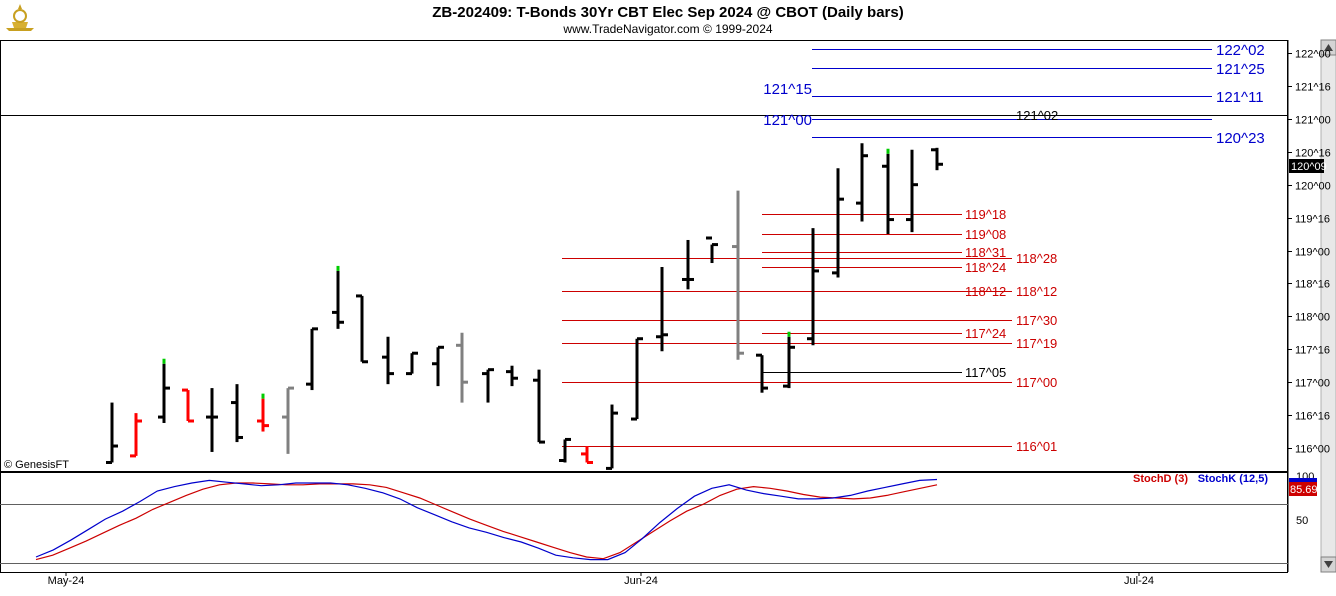  Describe the element at coordinates (1036, 258) in the screenshot. I see `level-label: 118^28` at that location.